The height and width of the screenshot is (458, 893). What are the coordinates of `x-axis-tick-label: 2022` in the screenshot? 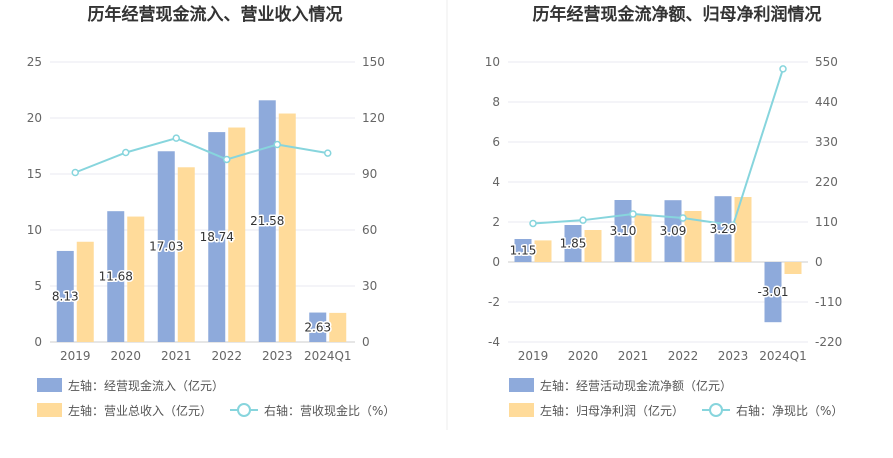 It's located at (683, 356).